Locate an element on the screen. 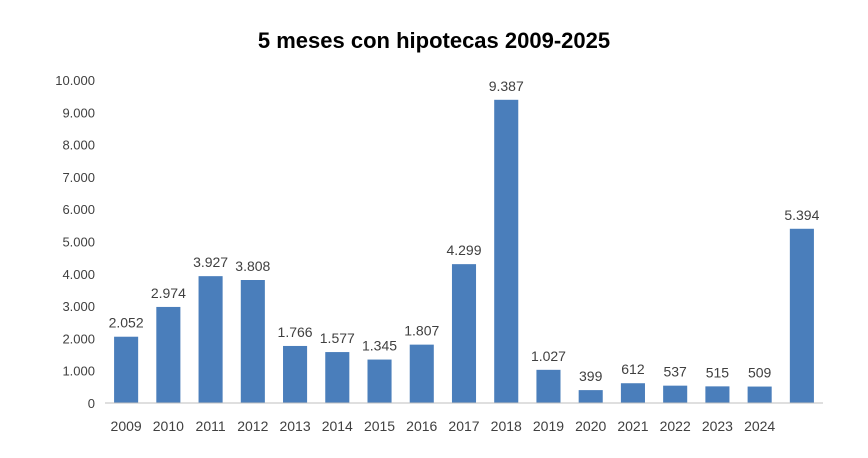  x-tick-label: 2012 is located at coordinates (252, 426).